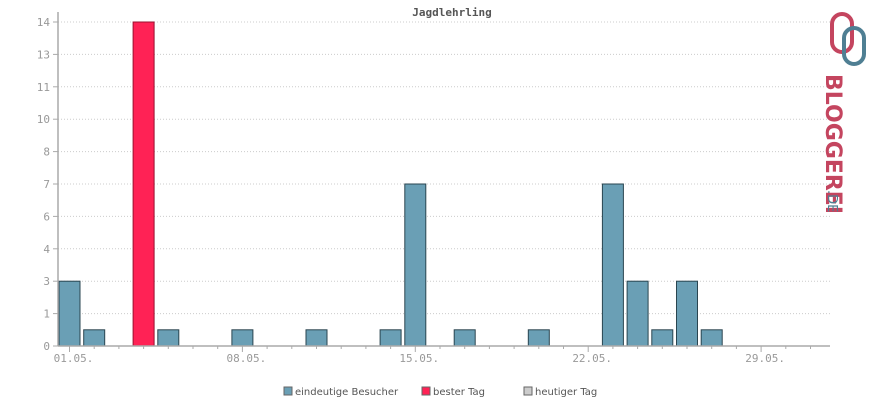 The width and height of the screenshot is (870, 400). Describe the element at coordinates (832, 144) in the screenshot. I see `logo-brand-text: BLOGGEREI` at that location.